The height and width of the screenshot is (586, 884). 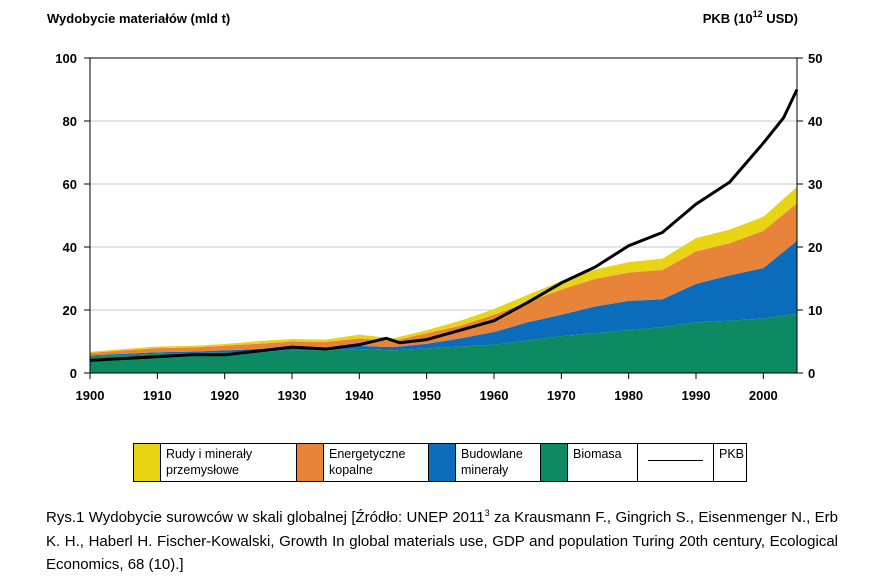 What do you see at coordinates (70, 184) in the screenshot?
I see `y-tick-label: 60` at bounding box center [70, 184].